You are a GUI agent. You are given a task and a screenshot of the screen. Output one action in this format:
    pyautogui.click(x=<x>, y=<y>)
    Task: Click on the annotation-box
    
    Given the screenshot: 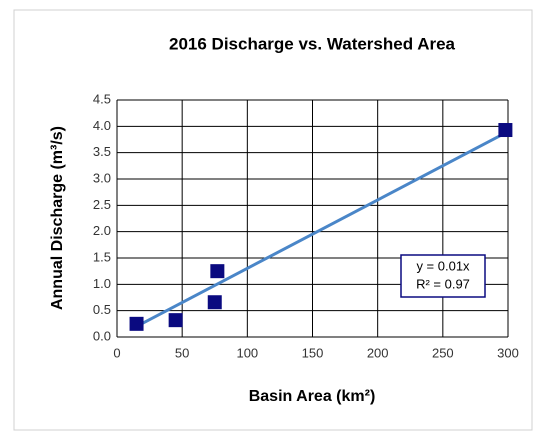 What is the action you would take?
    pyautogui.click(x=443, y=276)
    